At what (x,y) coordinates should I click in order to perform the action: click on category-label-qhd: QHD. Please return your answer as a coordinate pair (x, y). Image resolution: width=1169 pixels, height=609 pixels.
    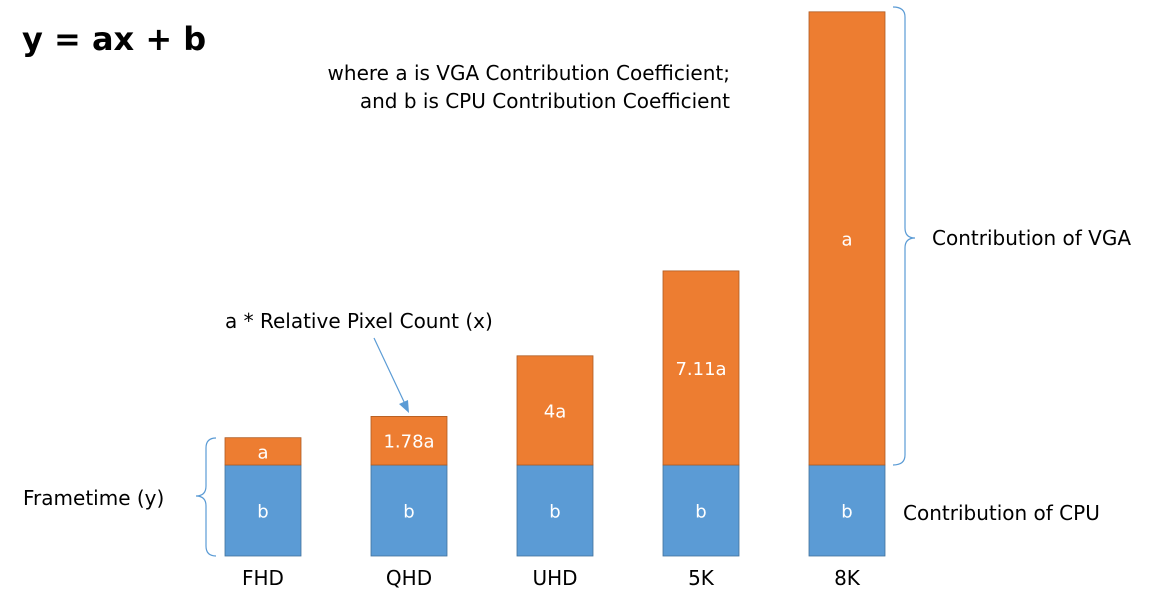
    Looking at the image, I should click on (409, 578).